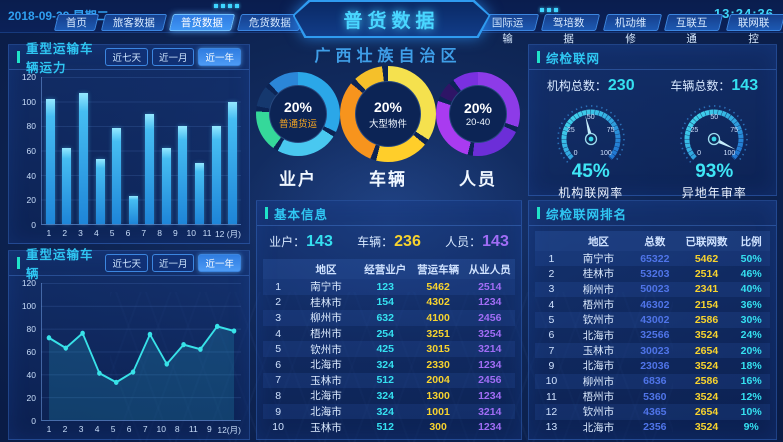  I want to click on nav-tab-互联互通: 互联互通, so click(694, 29).